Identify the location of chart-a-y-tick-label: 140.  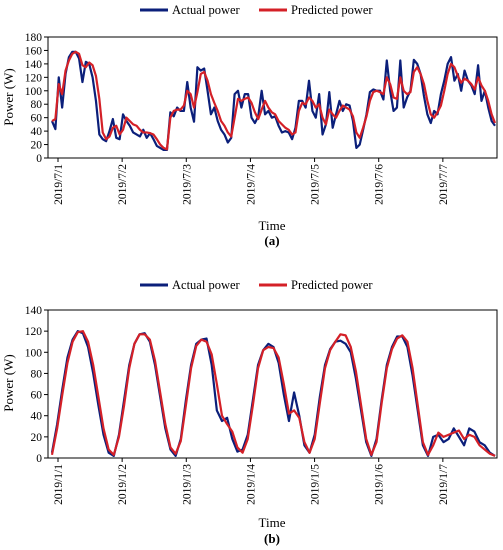
(34, 65).